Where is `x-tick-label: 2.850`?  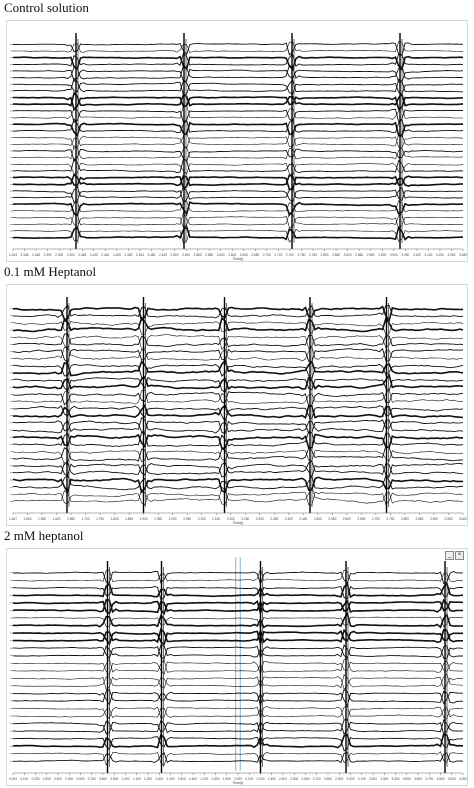 x-tick-label: 2.850 is located at coordinates (419, 519).